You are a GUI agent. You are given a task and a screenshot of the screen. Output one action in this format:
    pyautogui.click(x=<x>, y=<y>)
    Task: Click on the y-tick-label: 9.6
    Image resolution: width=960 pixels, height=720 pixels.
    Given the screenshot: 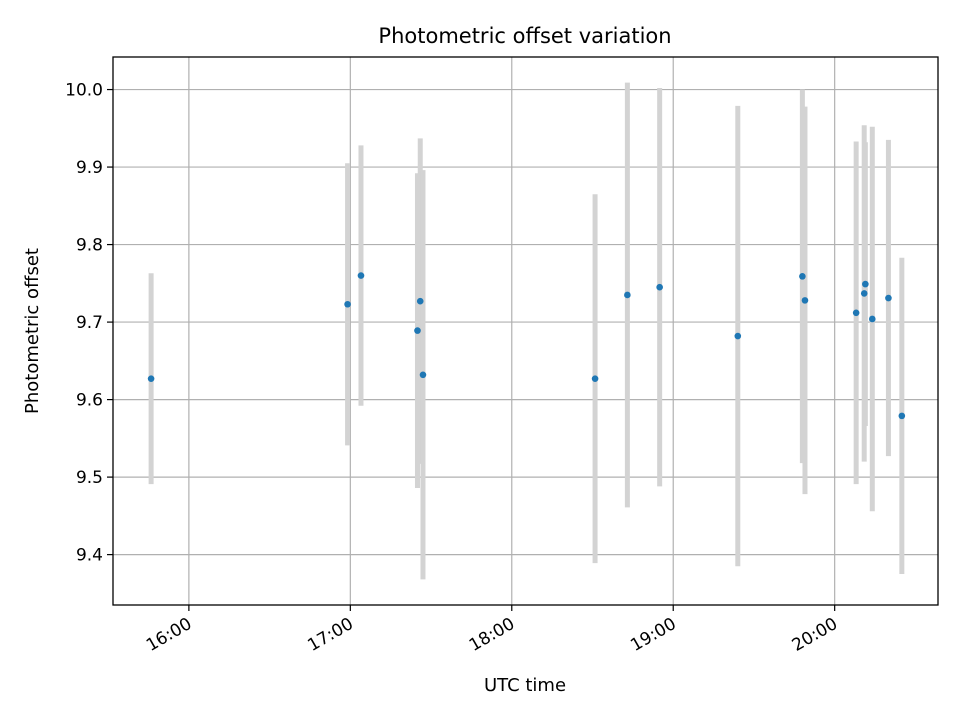 What is the action you would take?
    pyautogui.click(x=89, y=401)
    